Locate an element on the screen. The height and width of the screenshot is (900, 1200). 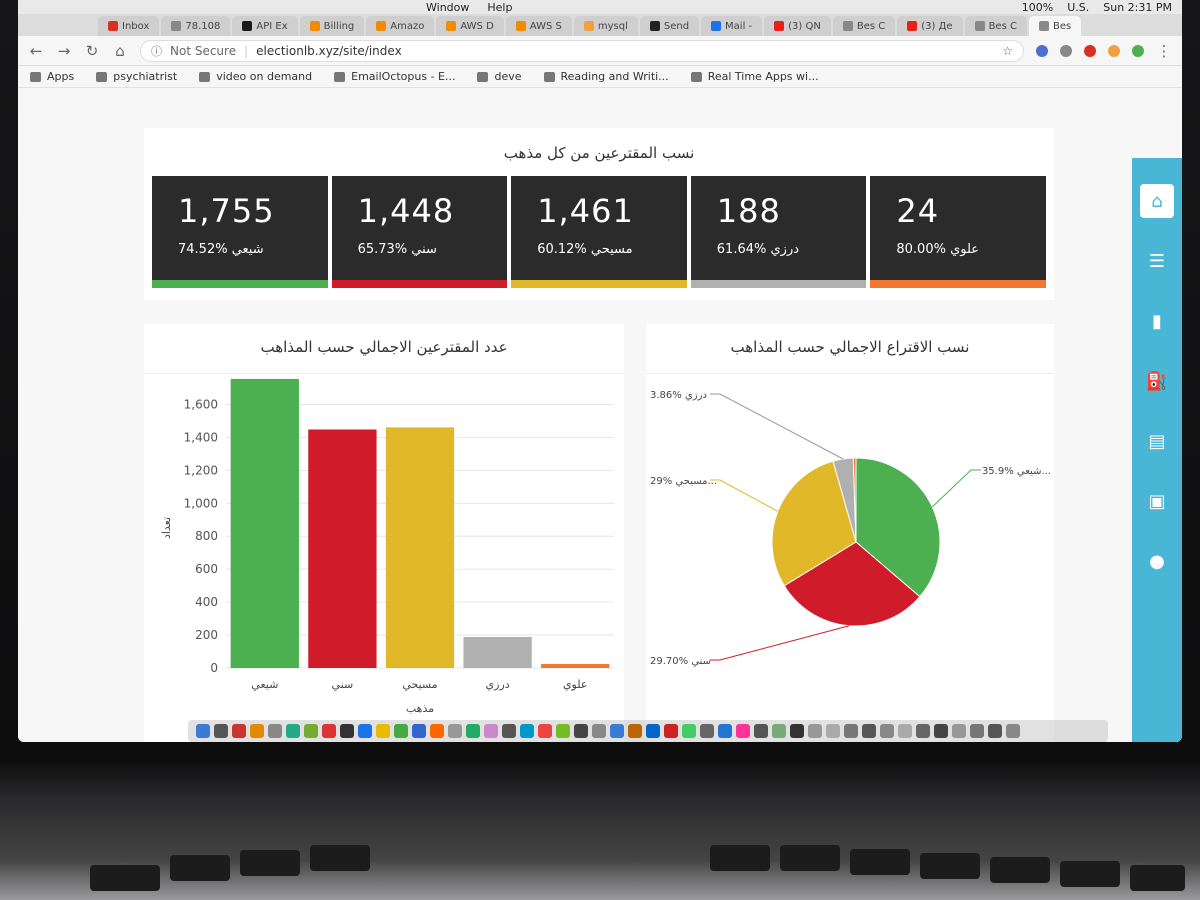
forward-icon: → is located at coordinates (64, 50).